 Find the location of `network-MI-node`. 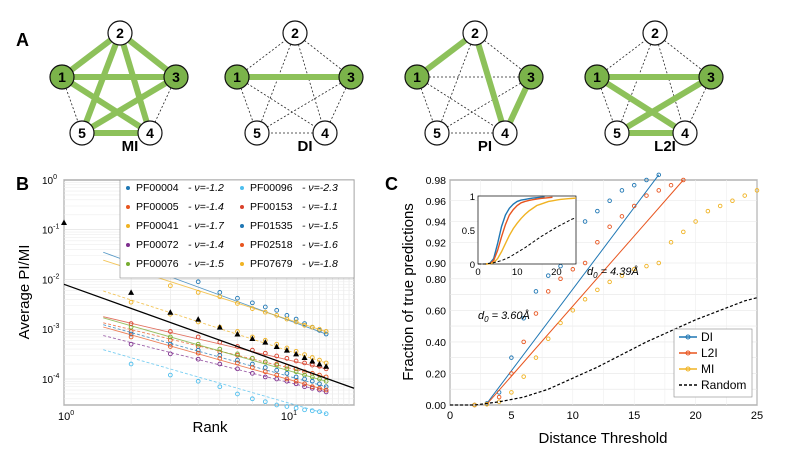

network-MI-node is located at coordinates (82, 133).